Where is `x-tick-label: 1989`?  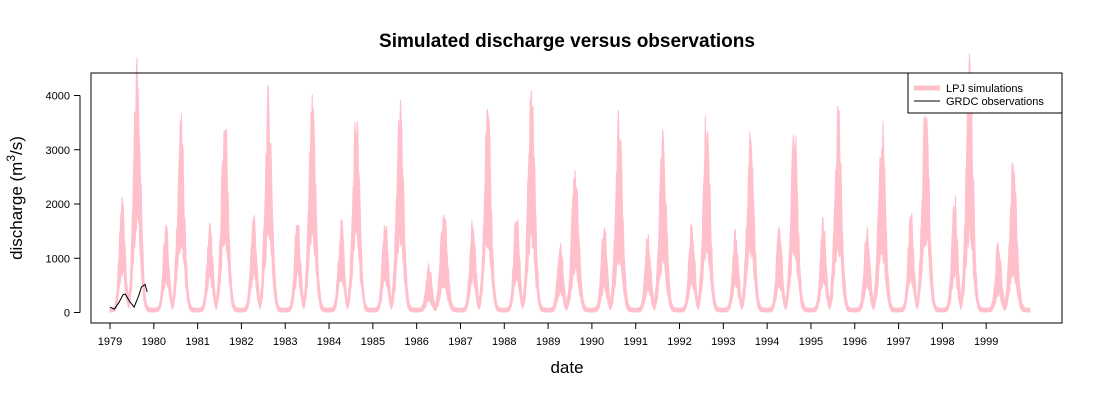
x-tick-label: 1989 is located at coordinates (548, 342).